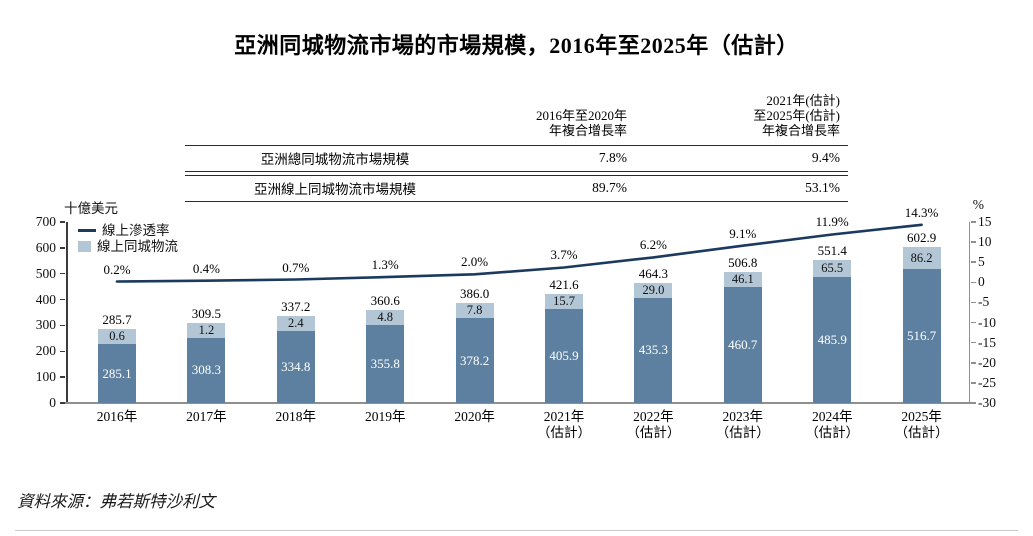 Image resolution: width=1033 pixels, height=536 pixels. Describe the element at coordinates (921, 258) in the screenshot. I see `bar-segment-online: 86.2` at that location.